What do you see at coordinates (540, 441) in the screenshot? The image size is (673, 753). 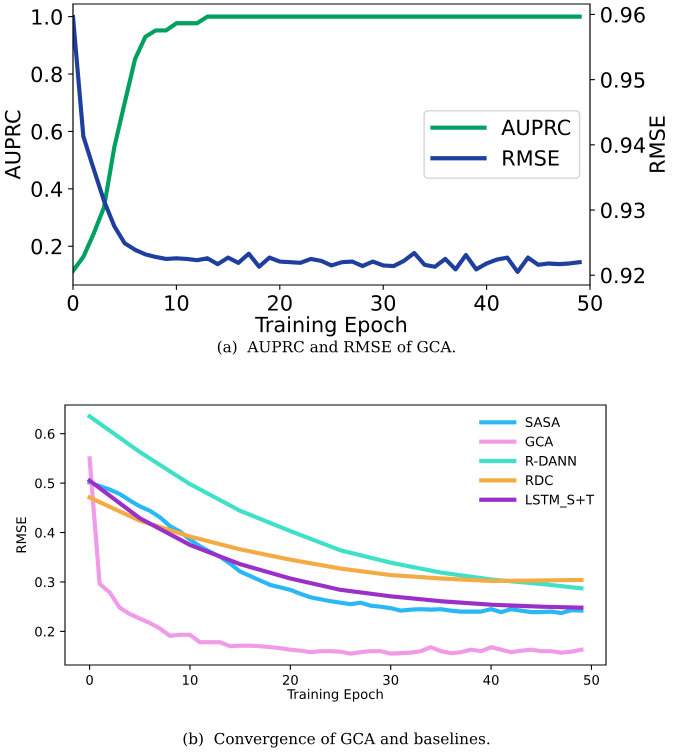 I see `legend-label: GCA` at bounding box center [540, 441].